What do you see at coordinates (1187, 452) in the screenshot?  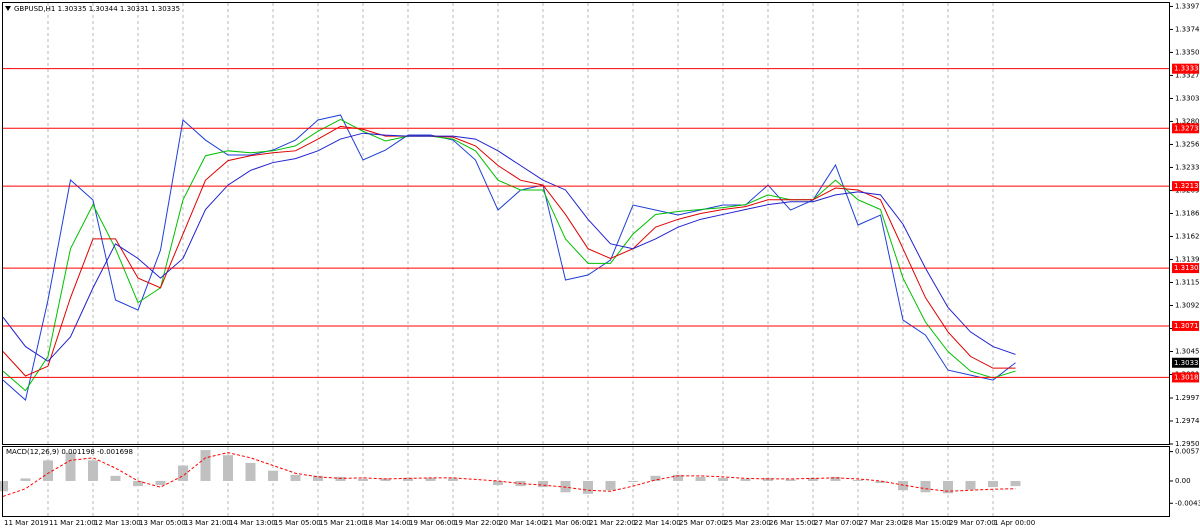 I see `y-tick-label: 0.005702` at bounding box center [1187, 452].